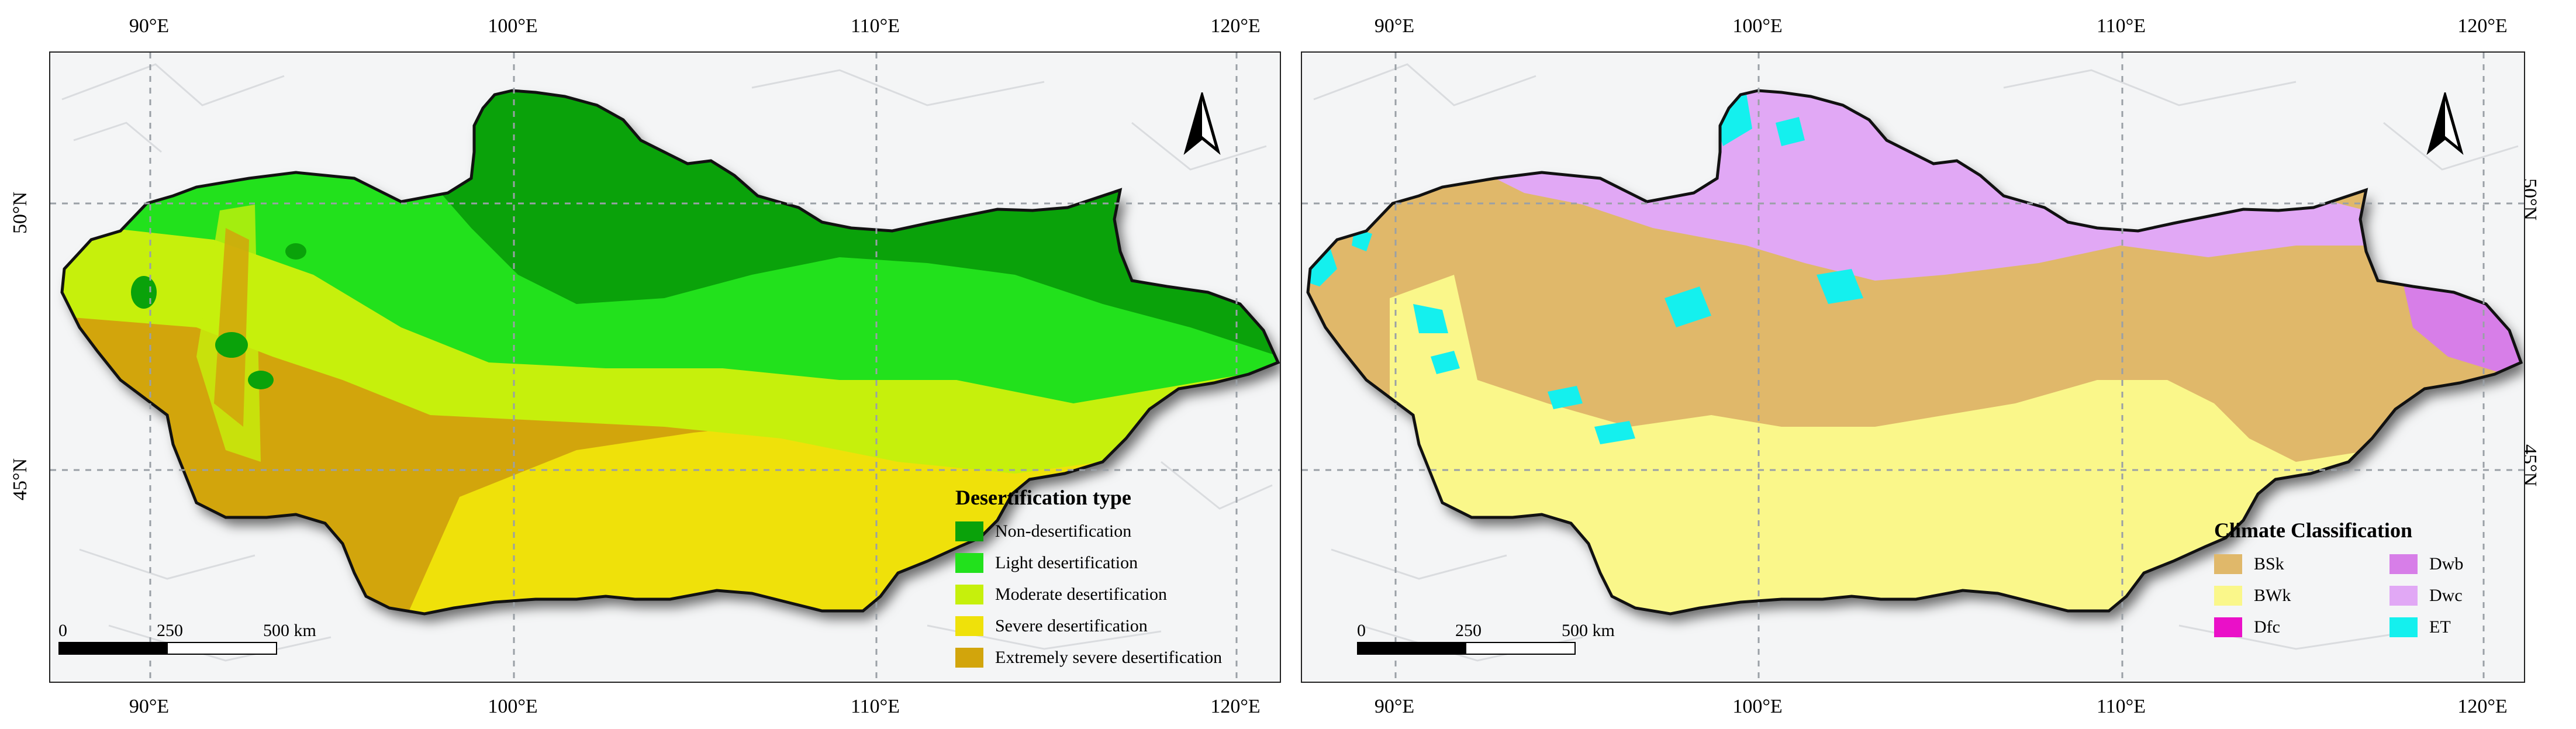 The image size is (2576, 729). I want to click on legend-label: Dwc, so click(2446, 595).